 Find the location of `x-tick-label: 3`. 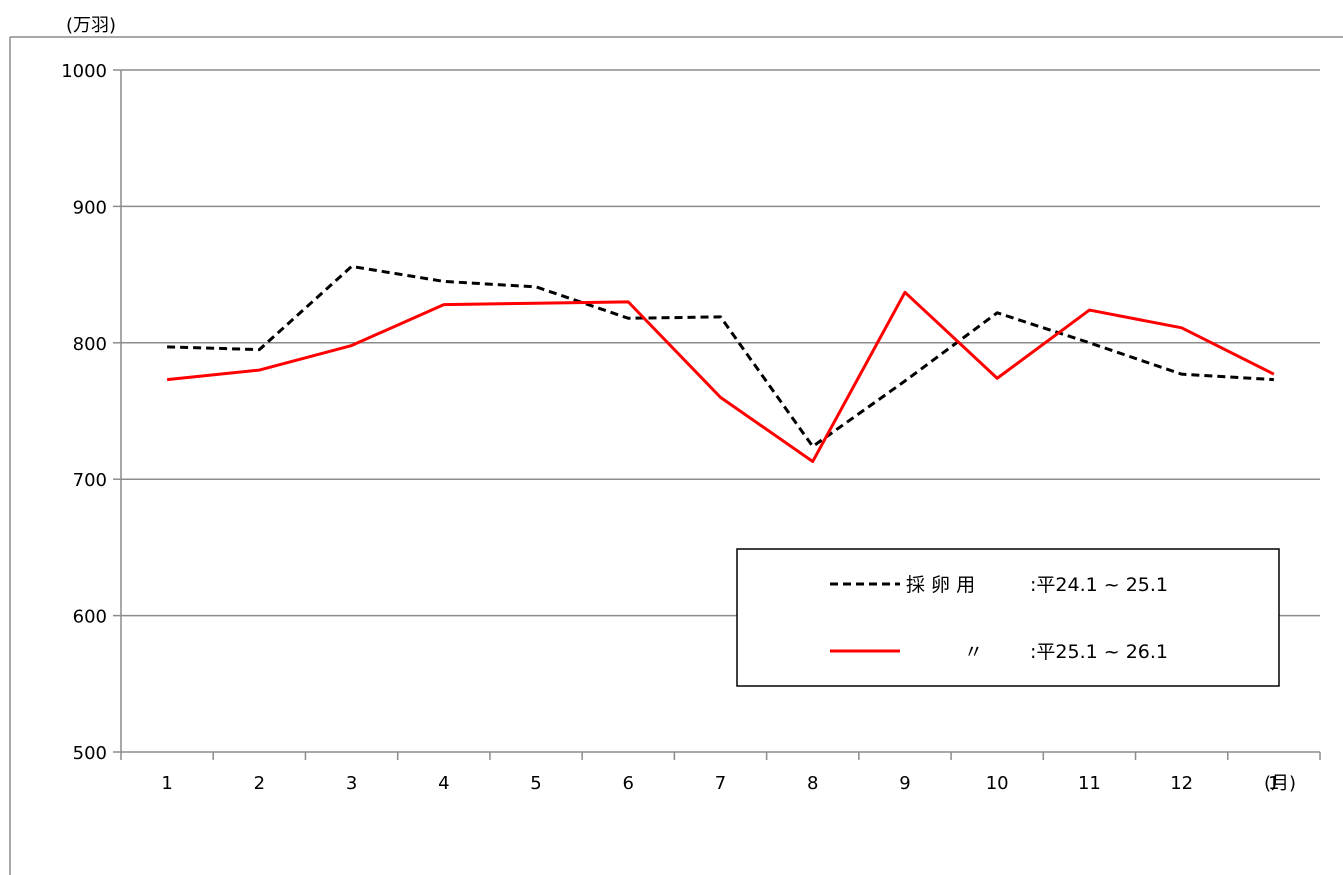

x-tick-label: 3 is located at coordinates (351, 783).